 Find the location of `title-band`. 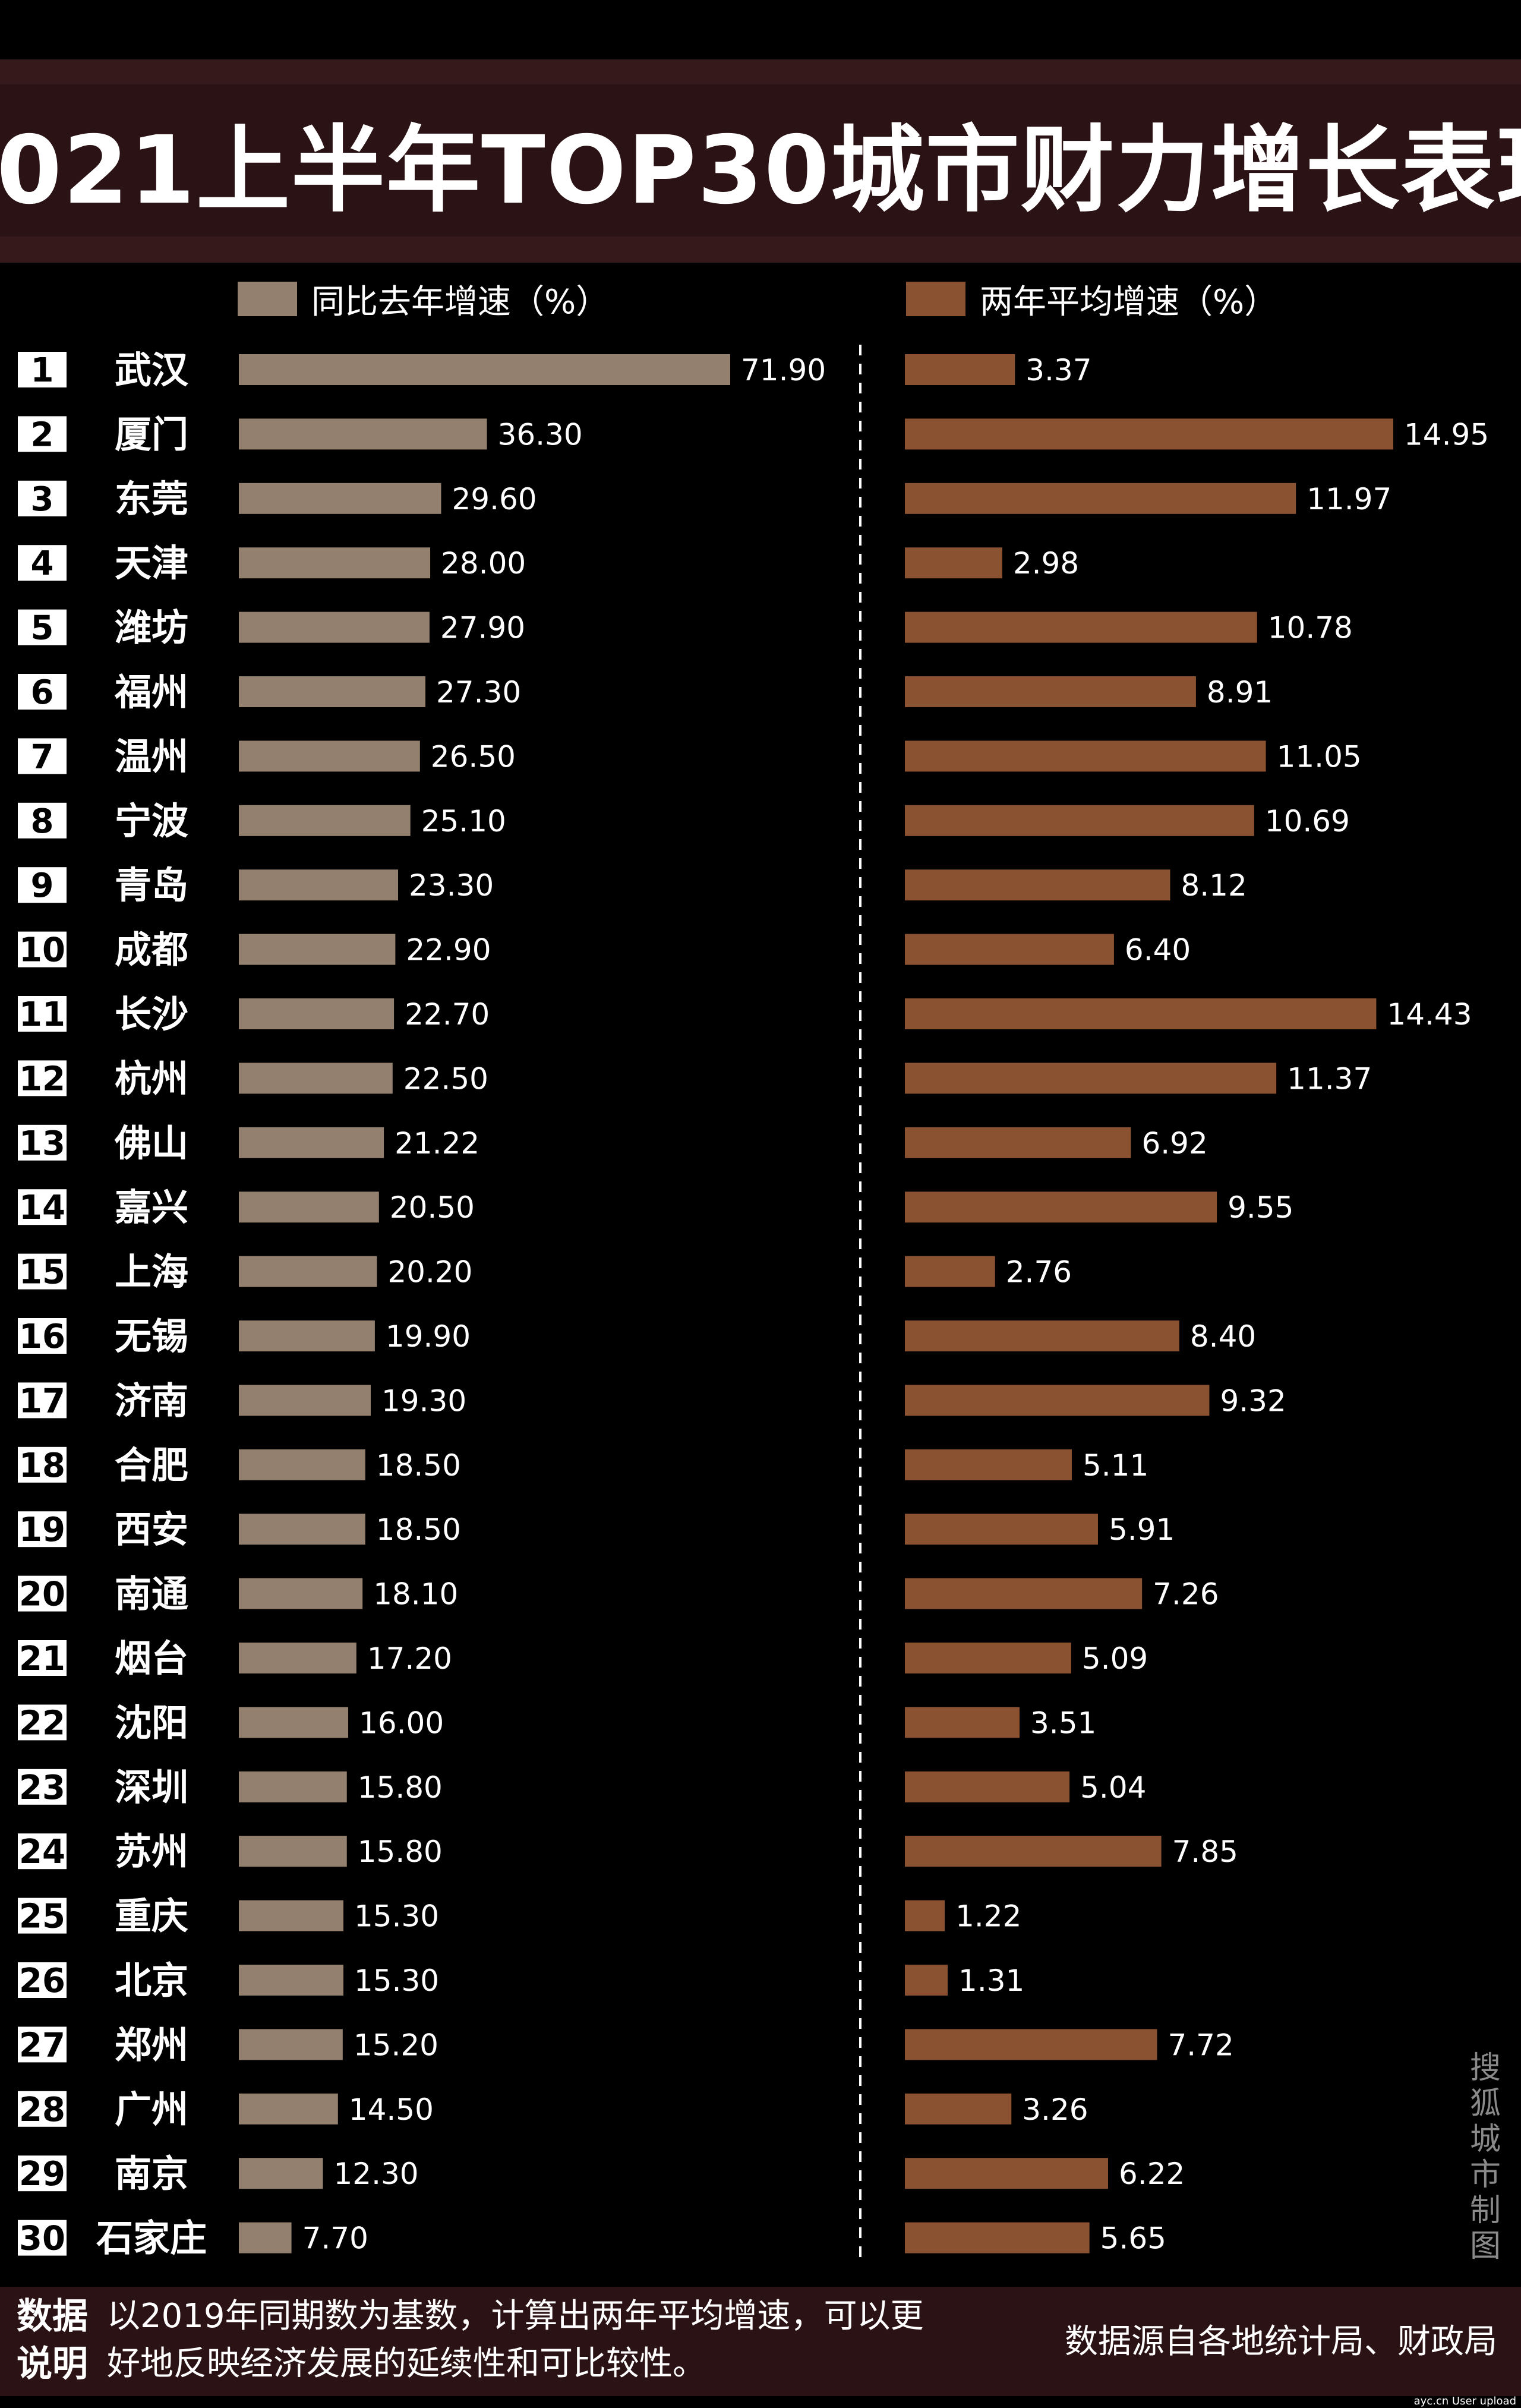

title-band is located at coordinates (760, 164).